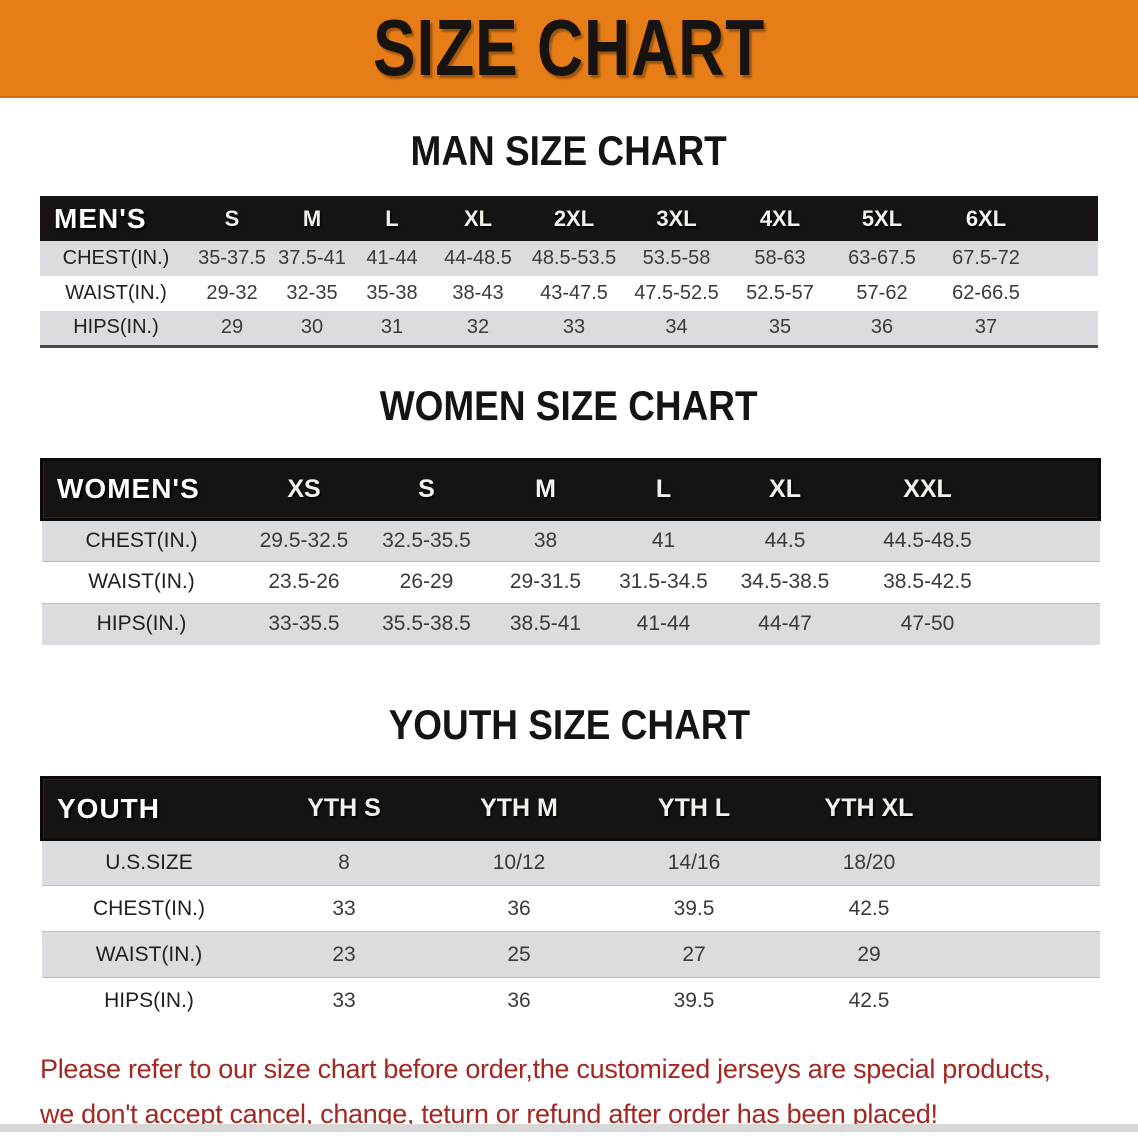 The width and height of the screenshot is (1138, 1137). What do you see at coordinates (574, 218) in the screenshot?
I see `size-column-header: 2XL` at bounding box center [574, 218].